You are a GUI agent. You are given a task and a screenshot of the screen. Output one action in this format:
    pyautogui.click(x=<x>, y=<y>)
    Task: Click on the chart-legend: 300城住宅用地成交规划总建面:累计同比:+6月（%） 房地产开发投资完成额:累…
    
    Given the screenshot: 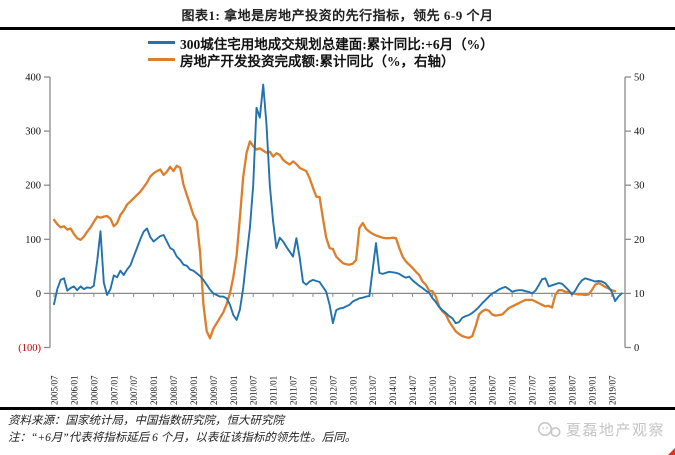 What is the action you would take?
    pyautogui.click(x=321, y=51)
    